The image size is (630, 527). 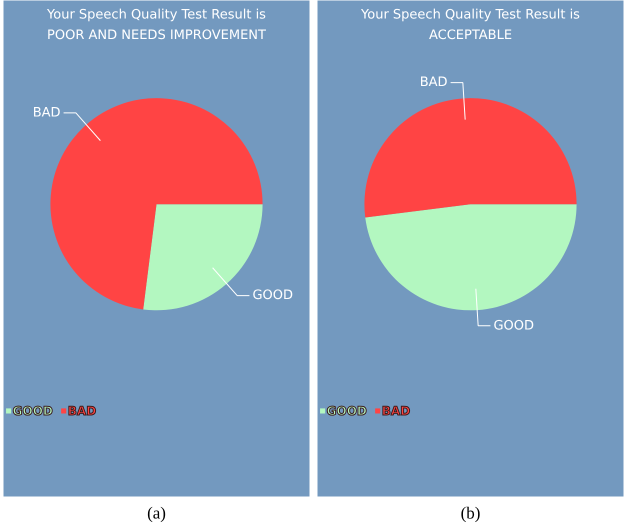 What do you see at coordinates (156, 25) in the screenshot?
I see `chart-title: Your Speech Quality Test Result is POOR AND NEEDS IMPROVEMENT` at bounding box center [156, 25].